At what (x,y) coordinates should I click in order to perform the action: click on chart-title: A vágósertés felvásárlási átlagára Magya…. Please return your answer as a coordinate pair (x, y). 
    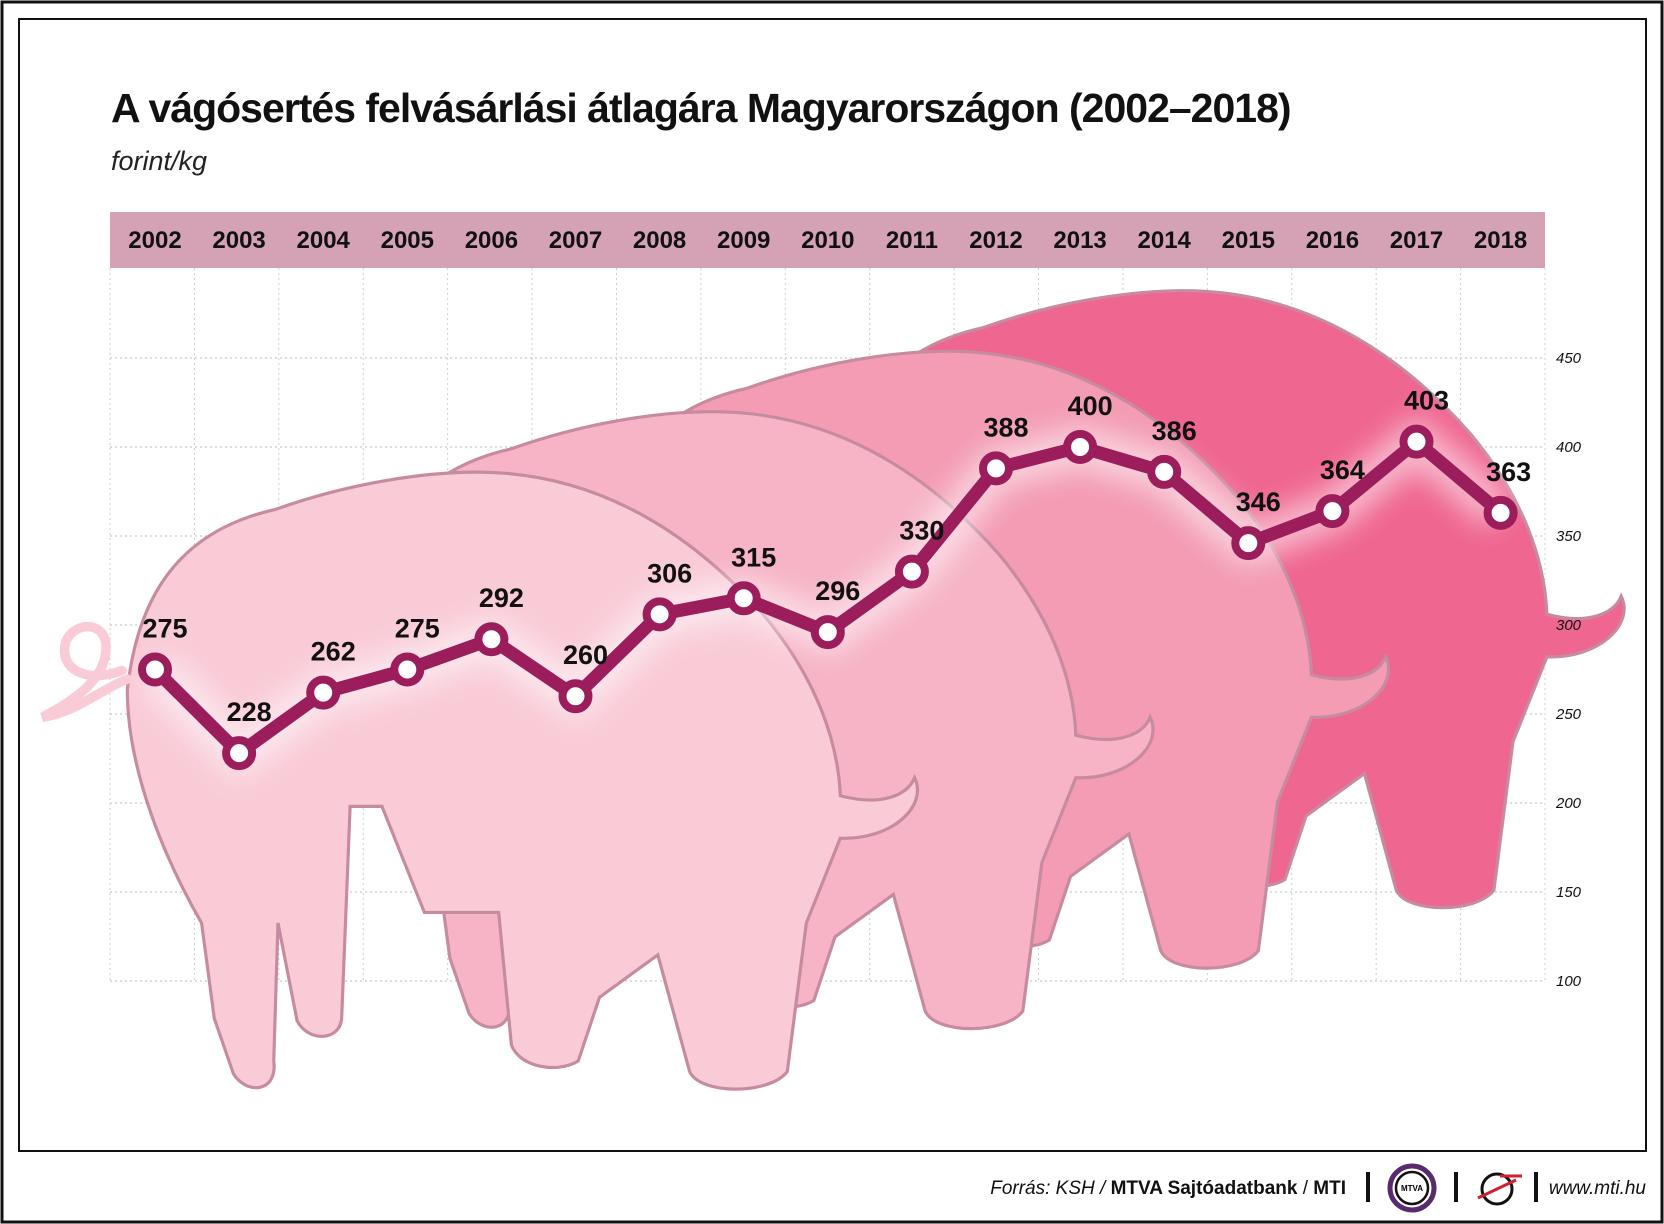
    Looking at the image, I should click on (701, 108).